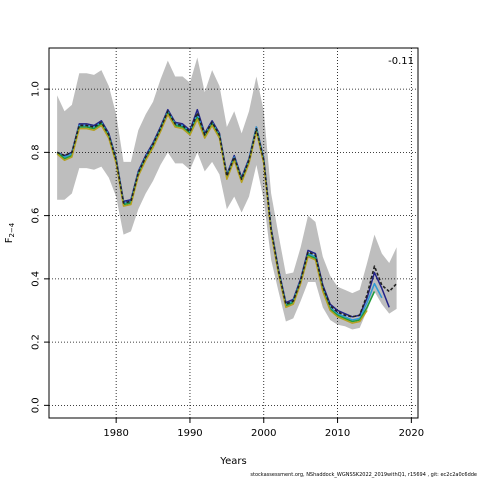 Image resolution: width=480 pixels, height=480 pixels. Describe the element at coordinates (337, 433) in the screenshot. I see `x-tick-label: 2010` at that location.